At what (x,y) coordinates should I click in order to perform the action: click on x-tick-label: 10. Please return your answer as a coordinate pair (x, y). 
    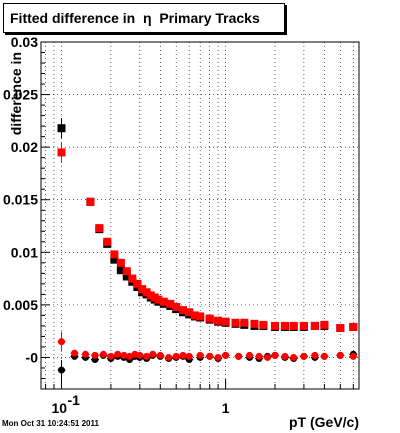
    Looking at the image, I should click on (60, 408).